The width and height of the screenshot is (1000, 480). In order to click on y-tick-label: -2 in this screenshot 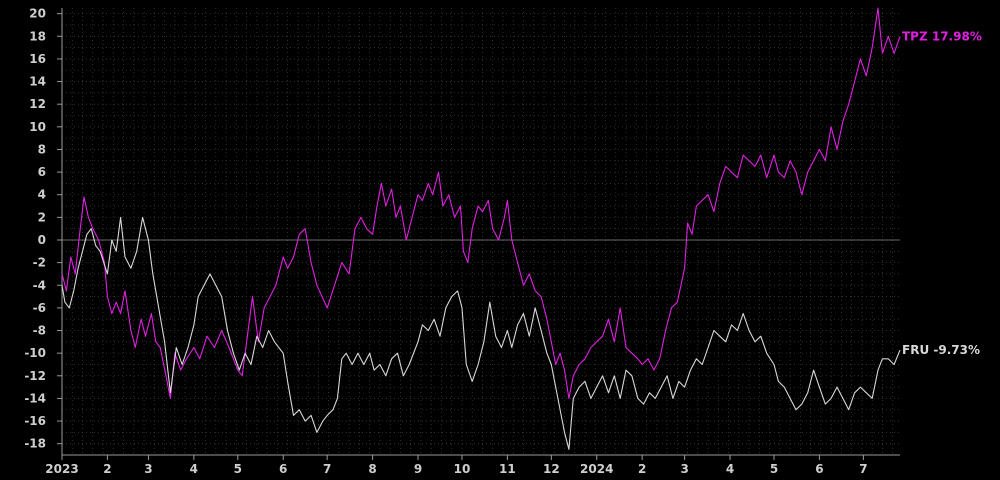, I will do `click(39, 263)`.